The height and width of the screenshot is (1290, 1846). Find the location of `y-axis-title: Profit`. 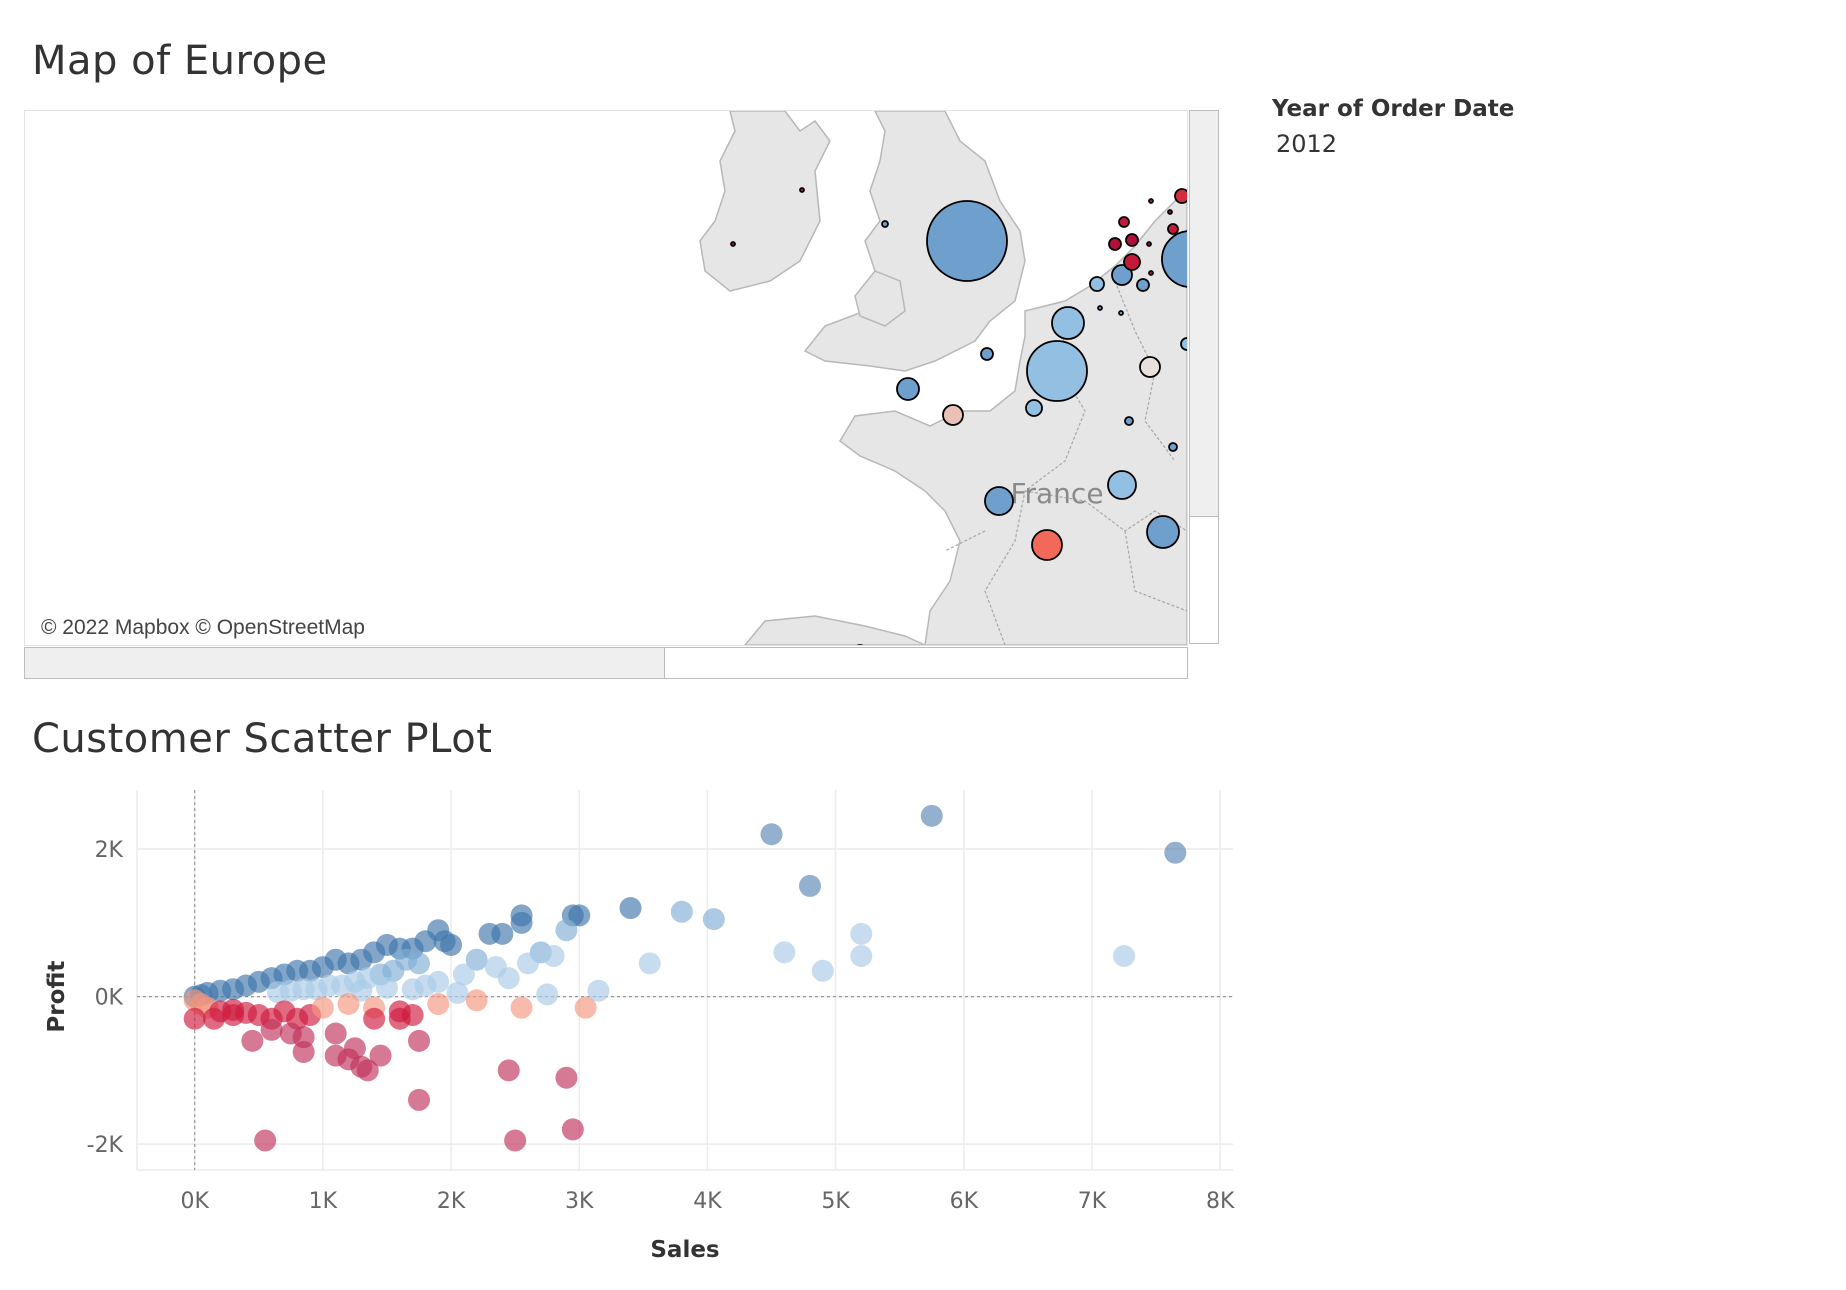

y-axis-title: Profit is located at coordinates (57, 997).